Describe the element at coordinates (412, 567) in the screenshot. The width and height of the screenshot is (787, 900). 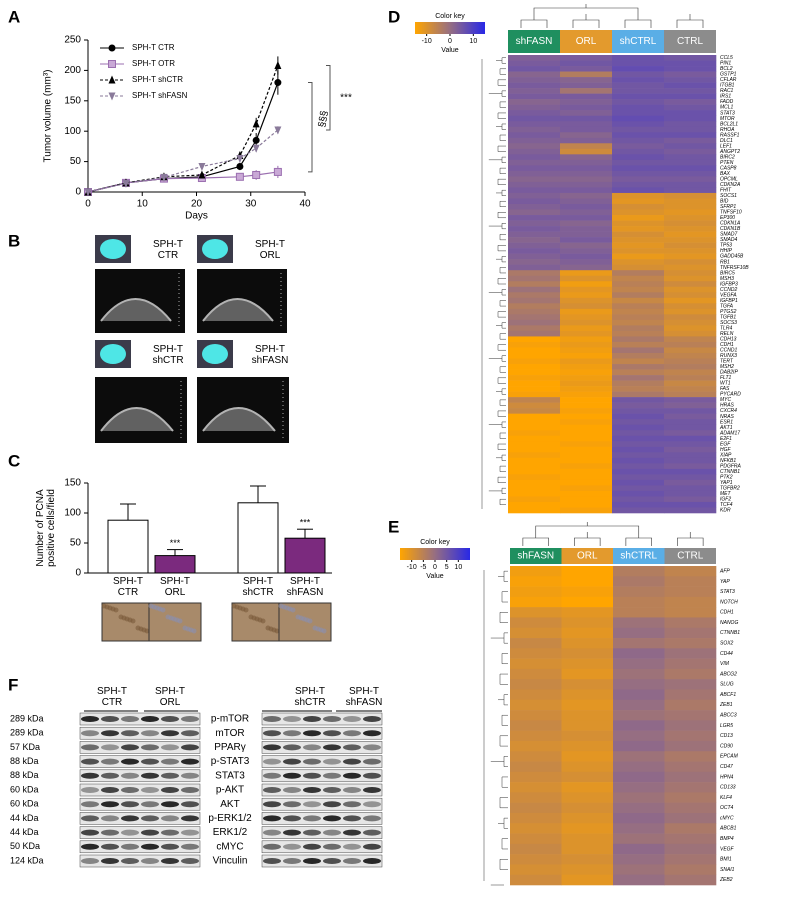
I see `color-key-tick-label: -10` at that location.